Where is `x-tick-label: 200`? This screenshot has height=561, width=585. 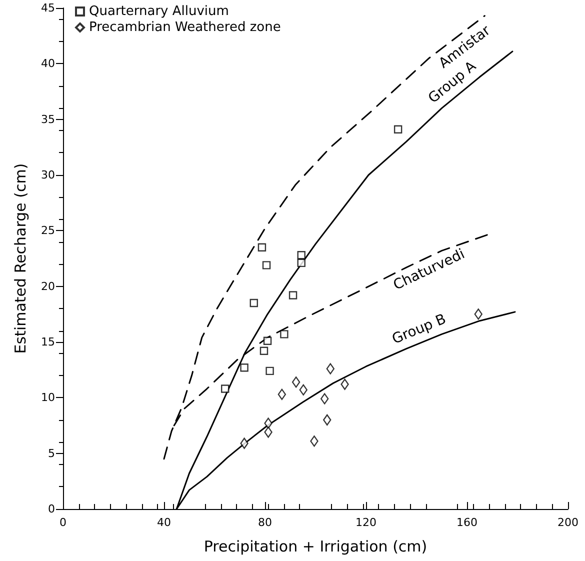
x-tick-label: 200 is located at coordinates (568, 522).